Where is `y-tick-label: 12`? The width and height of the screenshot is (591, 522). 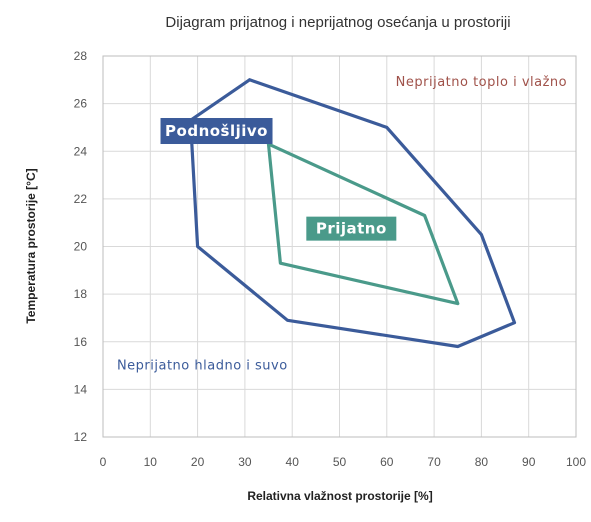 y-tick-label: 12 is located at coordinates (81, 437).